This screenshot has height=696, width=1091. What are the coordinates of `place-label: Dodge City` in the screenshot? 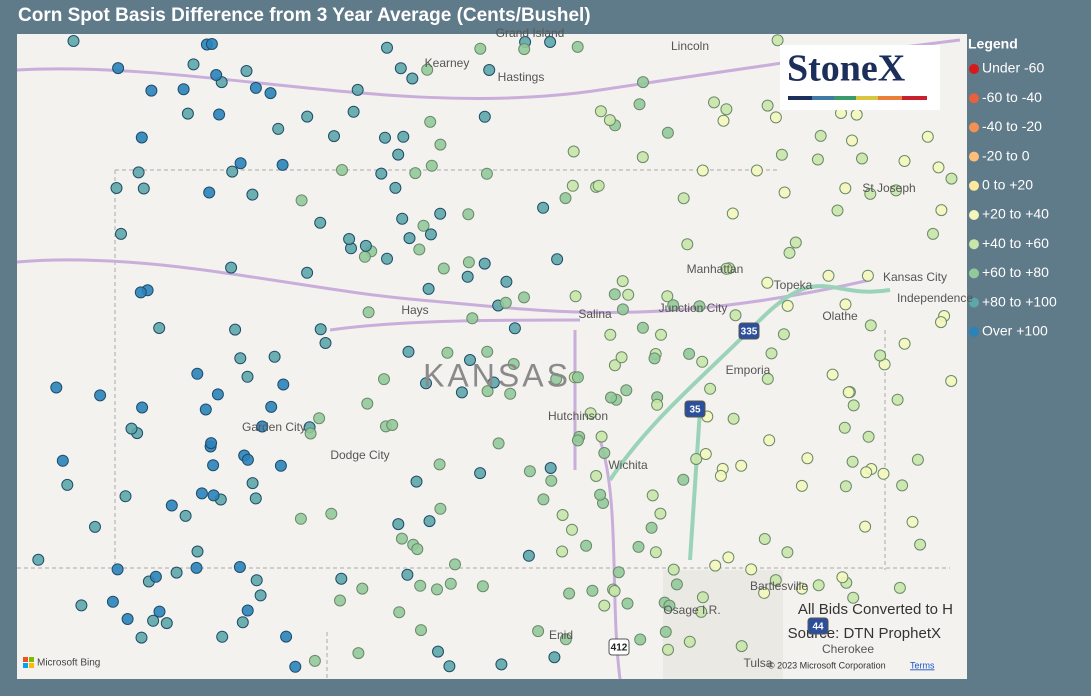 It's located at (359, 455).